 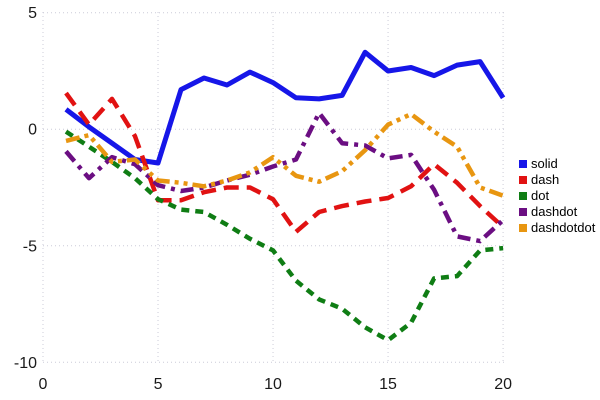 I want to click on legend-item-dashdot: dashdot, so click(x=557, y=212).